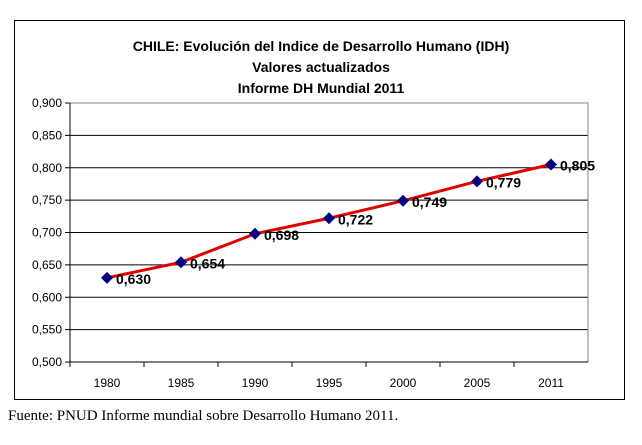 This screenshot has width=642, height=445. I want to click on y-tick-label: 0,650, so click(47, 265).